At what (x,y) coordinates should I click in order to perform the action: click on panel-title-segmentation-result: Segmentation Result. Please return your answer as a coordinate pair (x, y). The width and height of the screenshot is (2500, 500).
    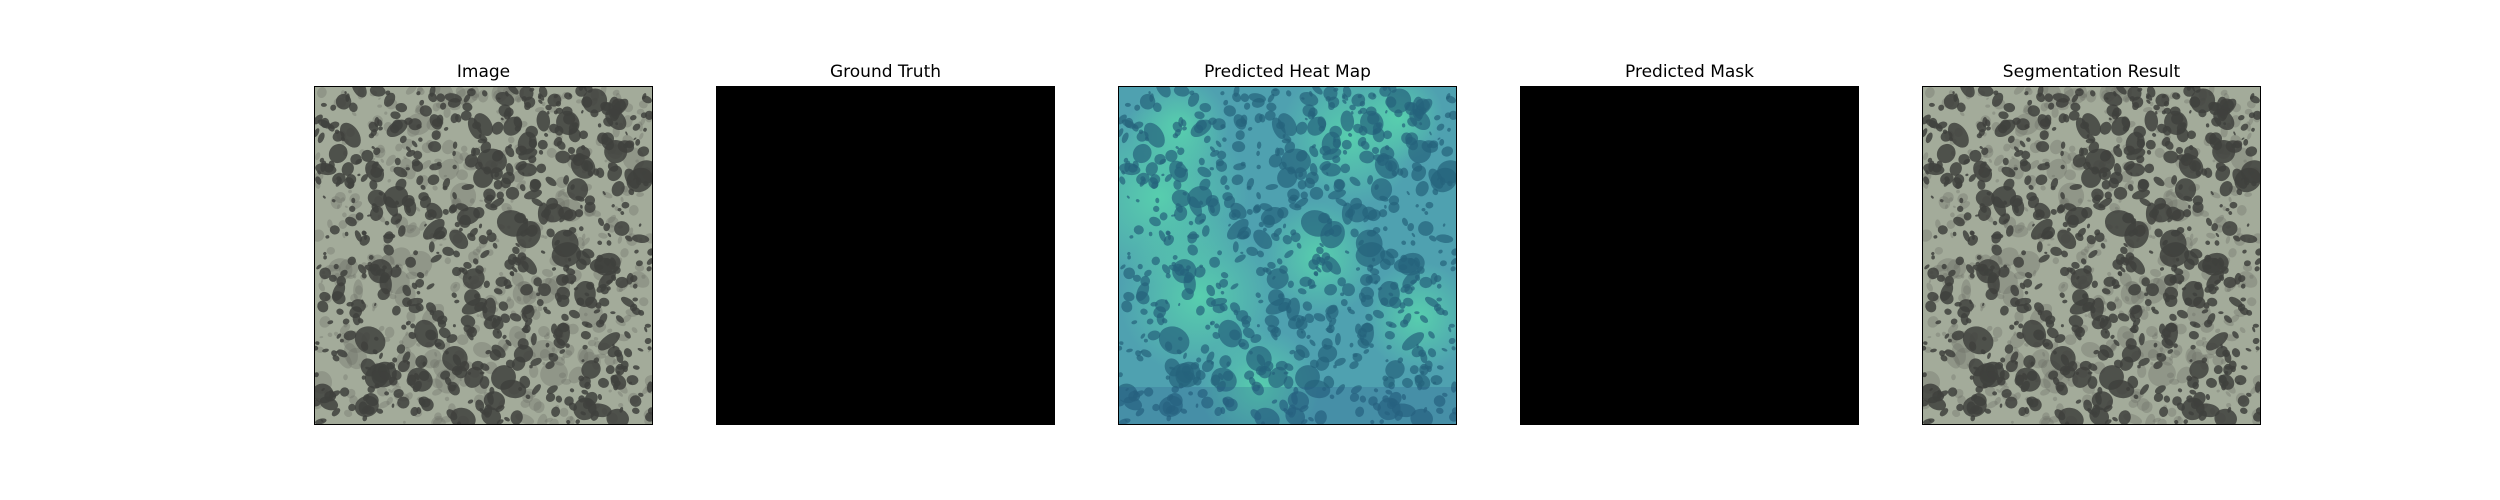
    Looking at the image, I should click on (2091, 72).